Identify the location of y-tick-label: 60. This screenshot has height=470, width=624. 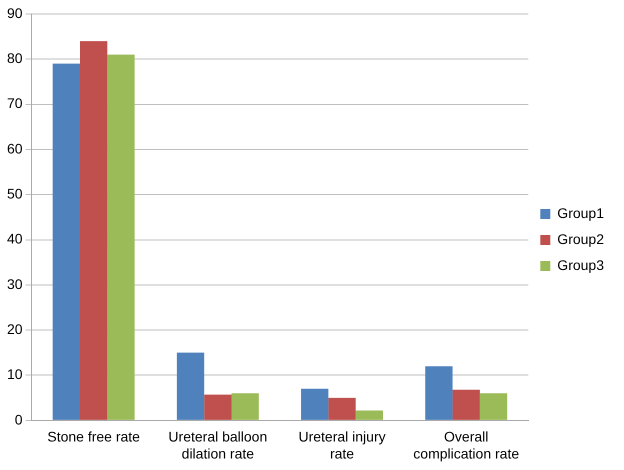
(14, 148).